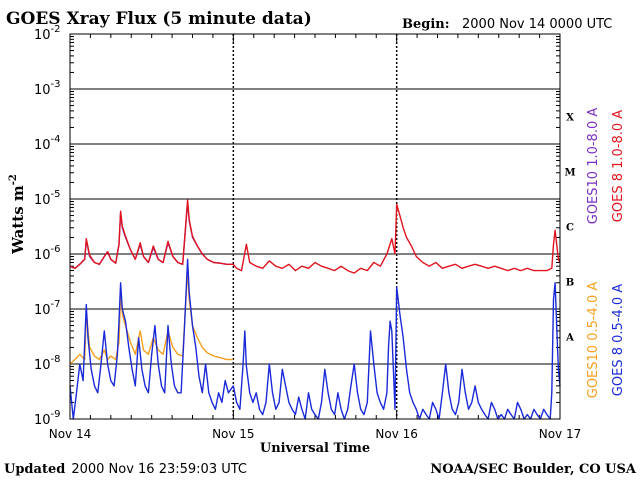 The width and height of the screenshot is (640, 480). What do you see at coordinates (56, 304) in the screenshot?
I see `y-tick-exponent: -7` at bounding box center [56, 304].